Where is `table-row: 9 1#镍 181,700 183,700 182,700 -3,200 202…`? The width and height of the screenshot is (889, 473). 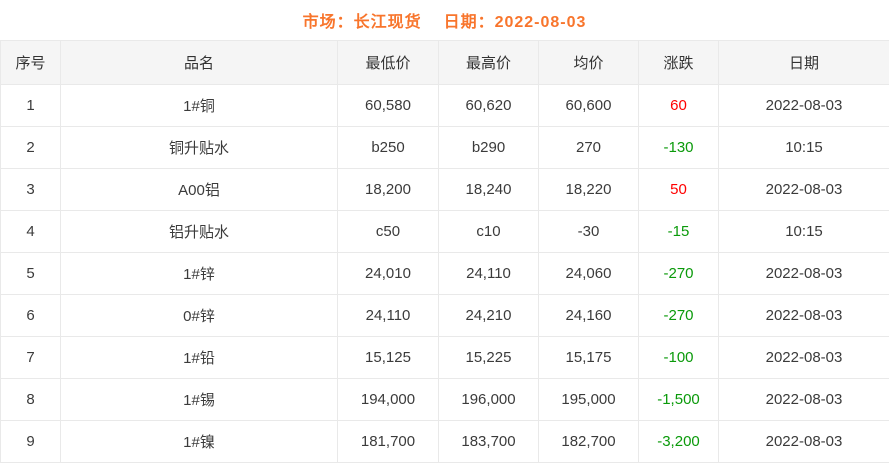
table-row: 9 1#镍 181,700 183,700 182,700 -3,200 202… is located at coordinates (444, 441).